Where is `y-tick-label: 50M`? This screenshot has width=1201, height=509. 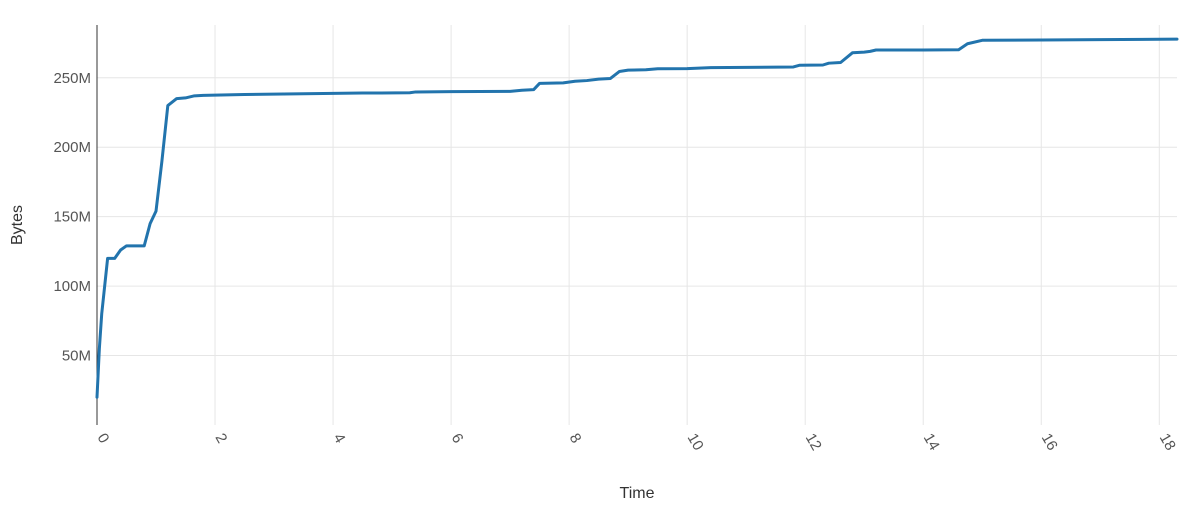
y-tick-label: 50M is located at coordinates (76, 356).